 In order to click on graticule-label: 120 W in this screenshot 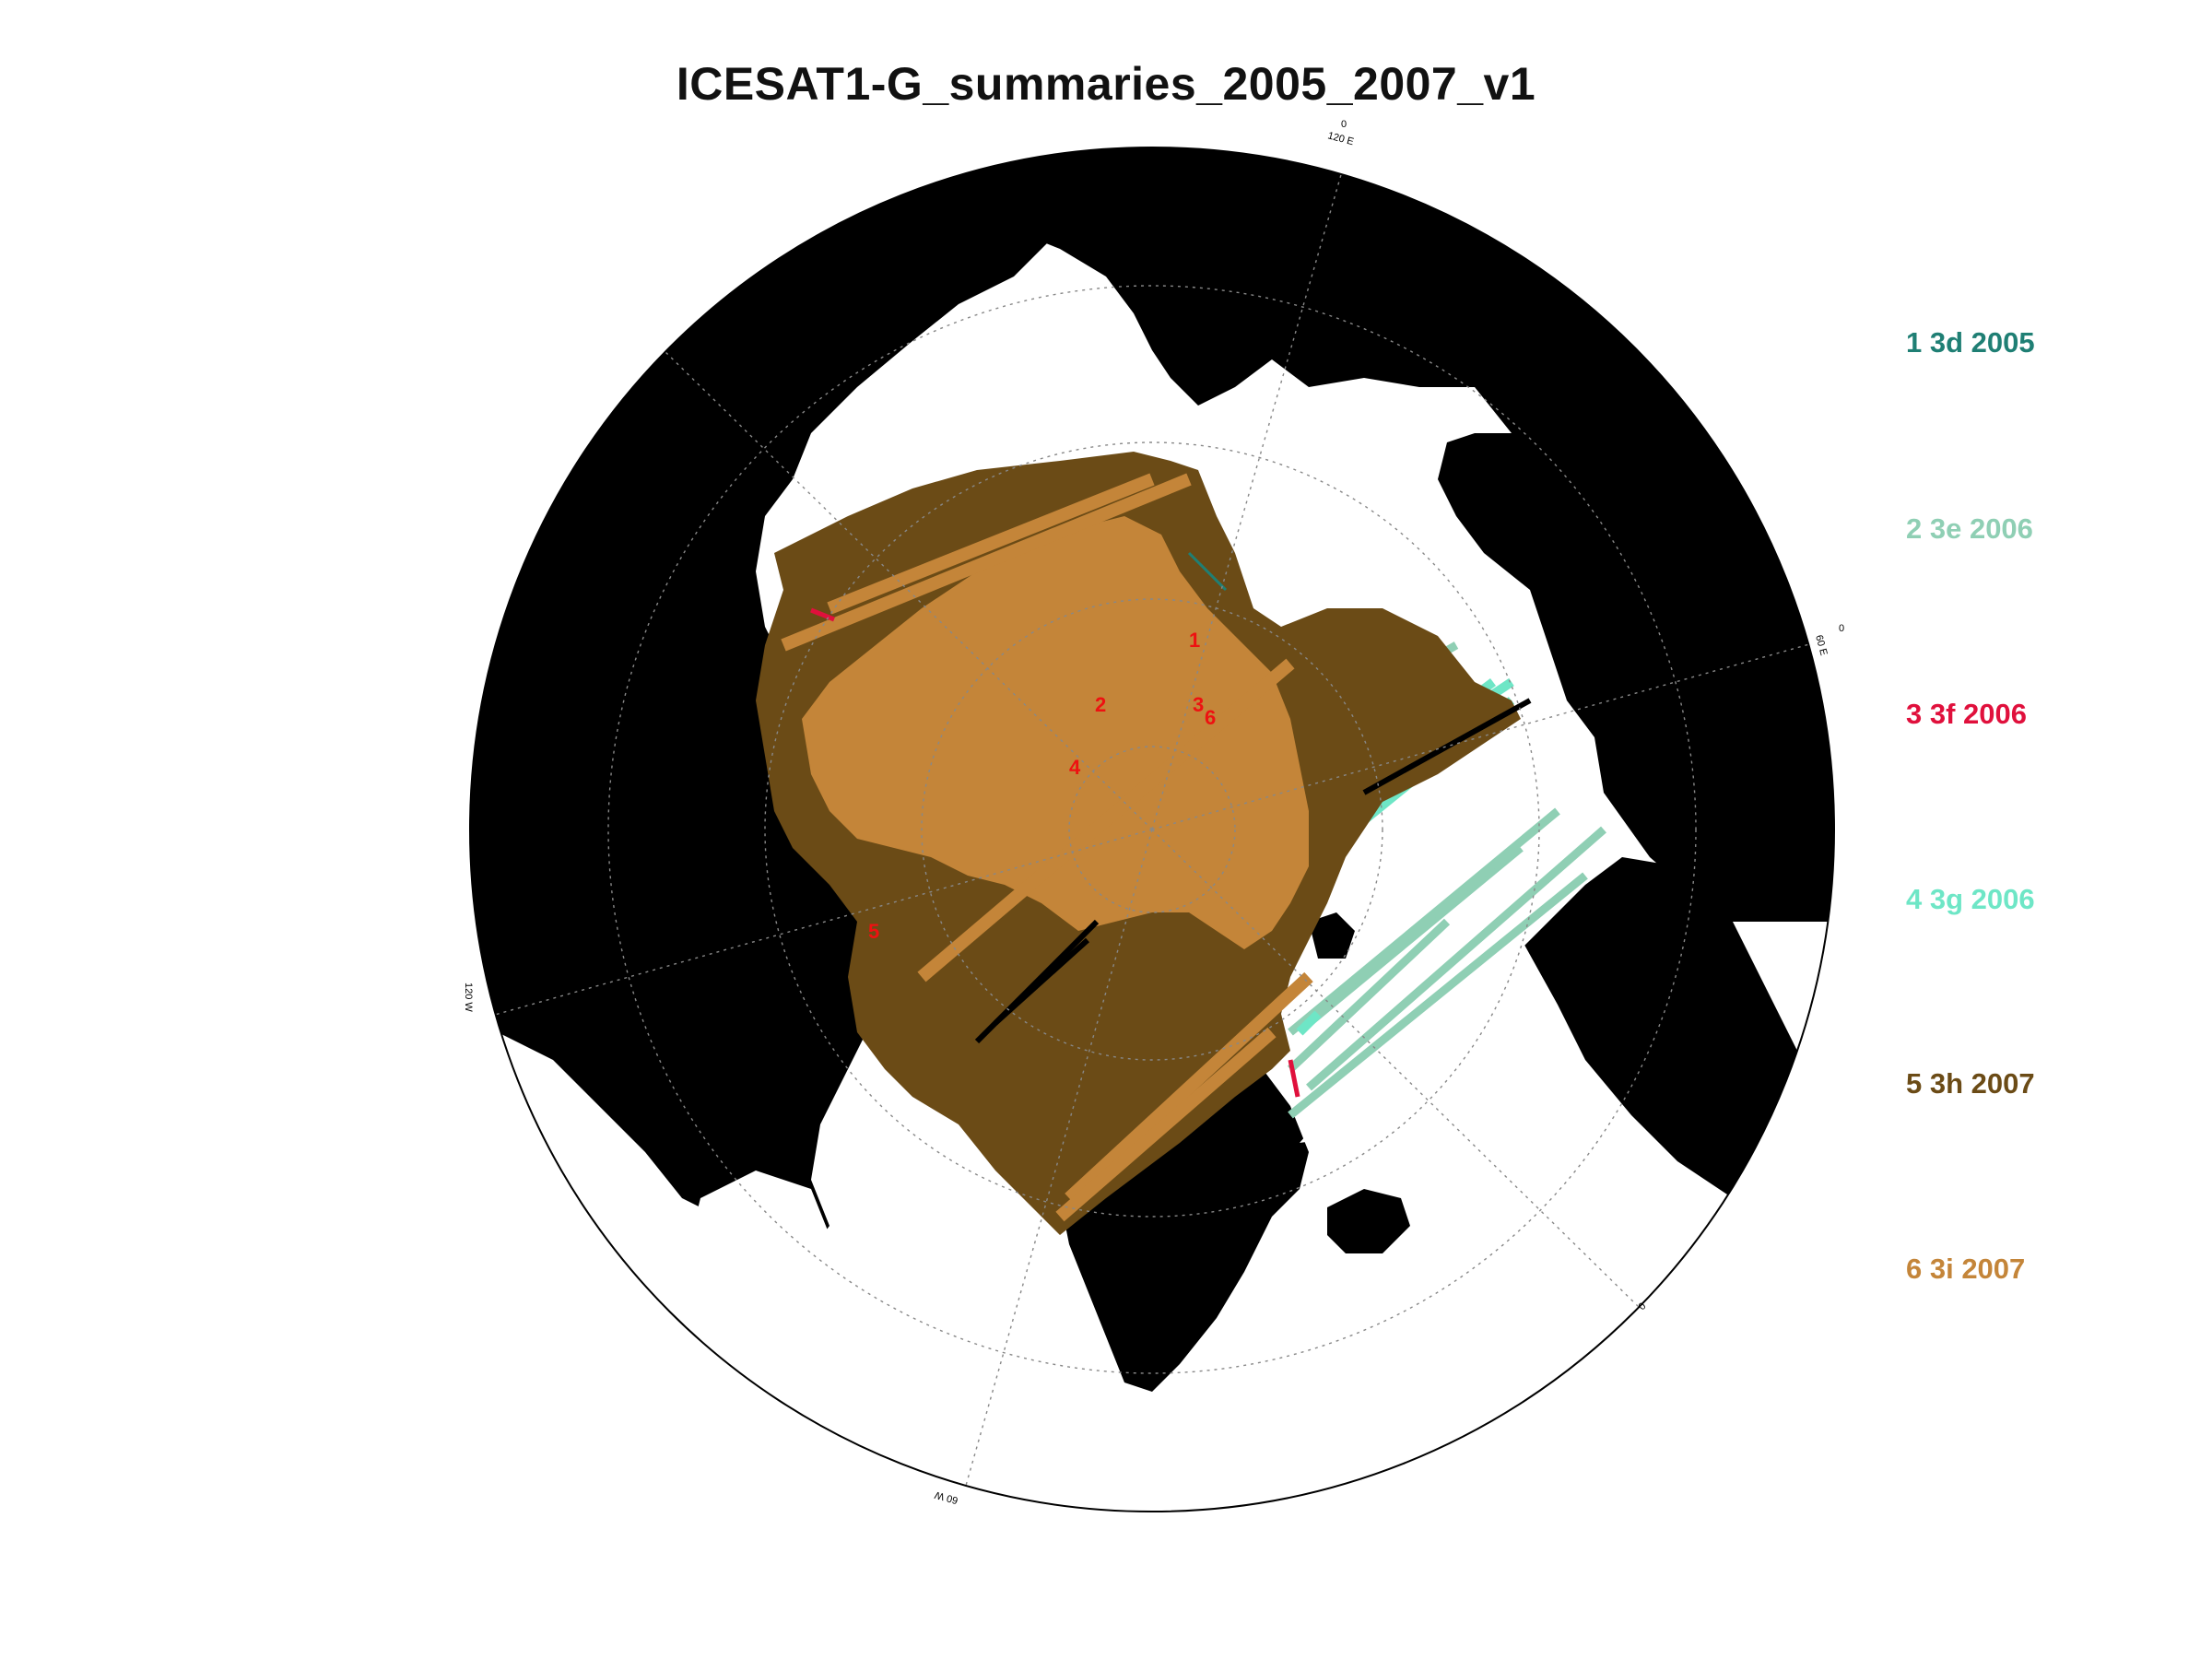, I will do `click(468, 997)`.